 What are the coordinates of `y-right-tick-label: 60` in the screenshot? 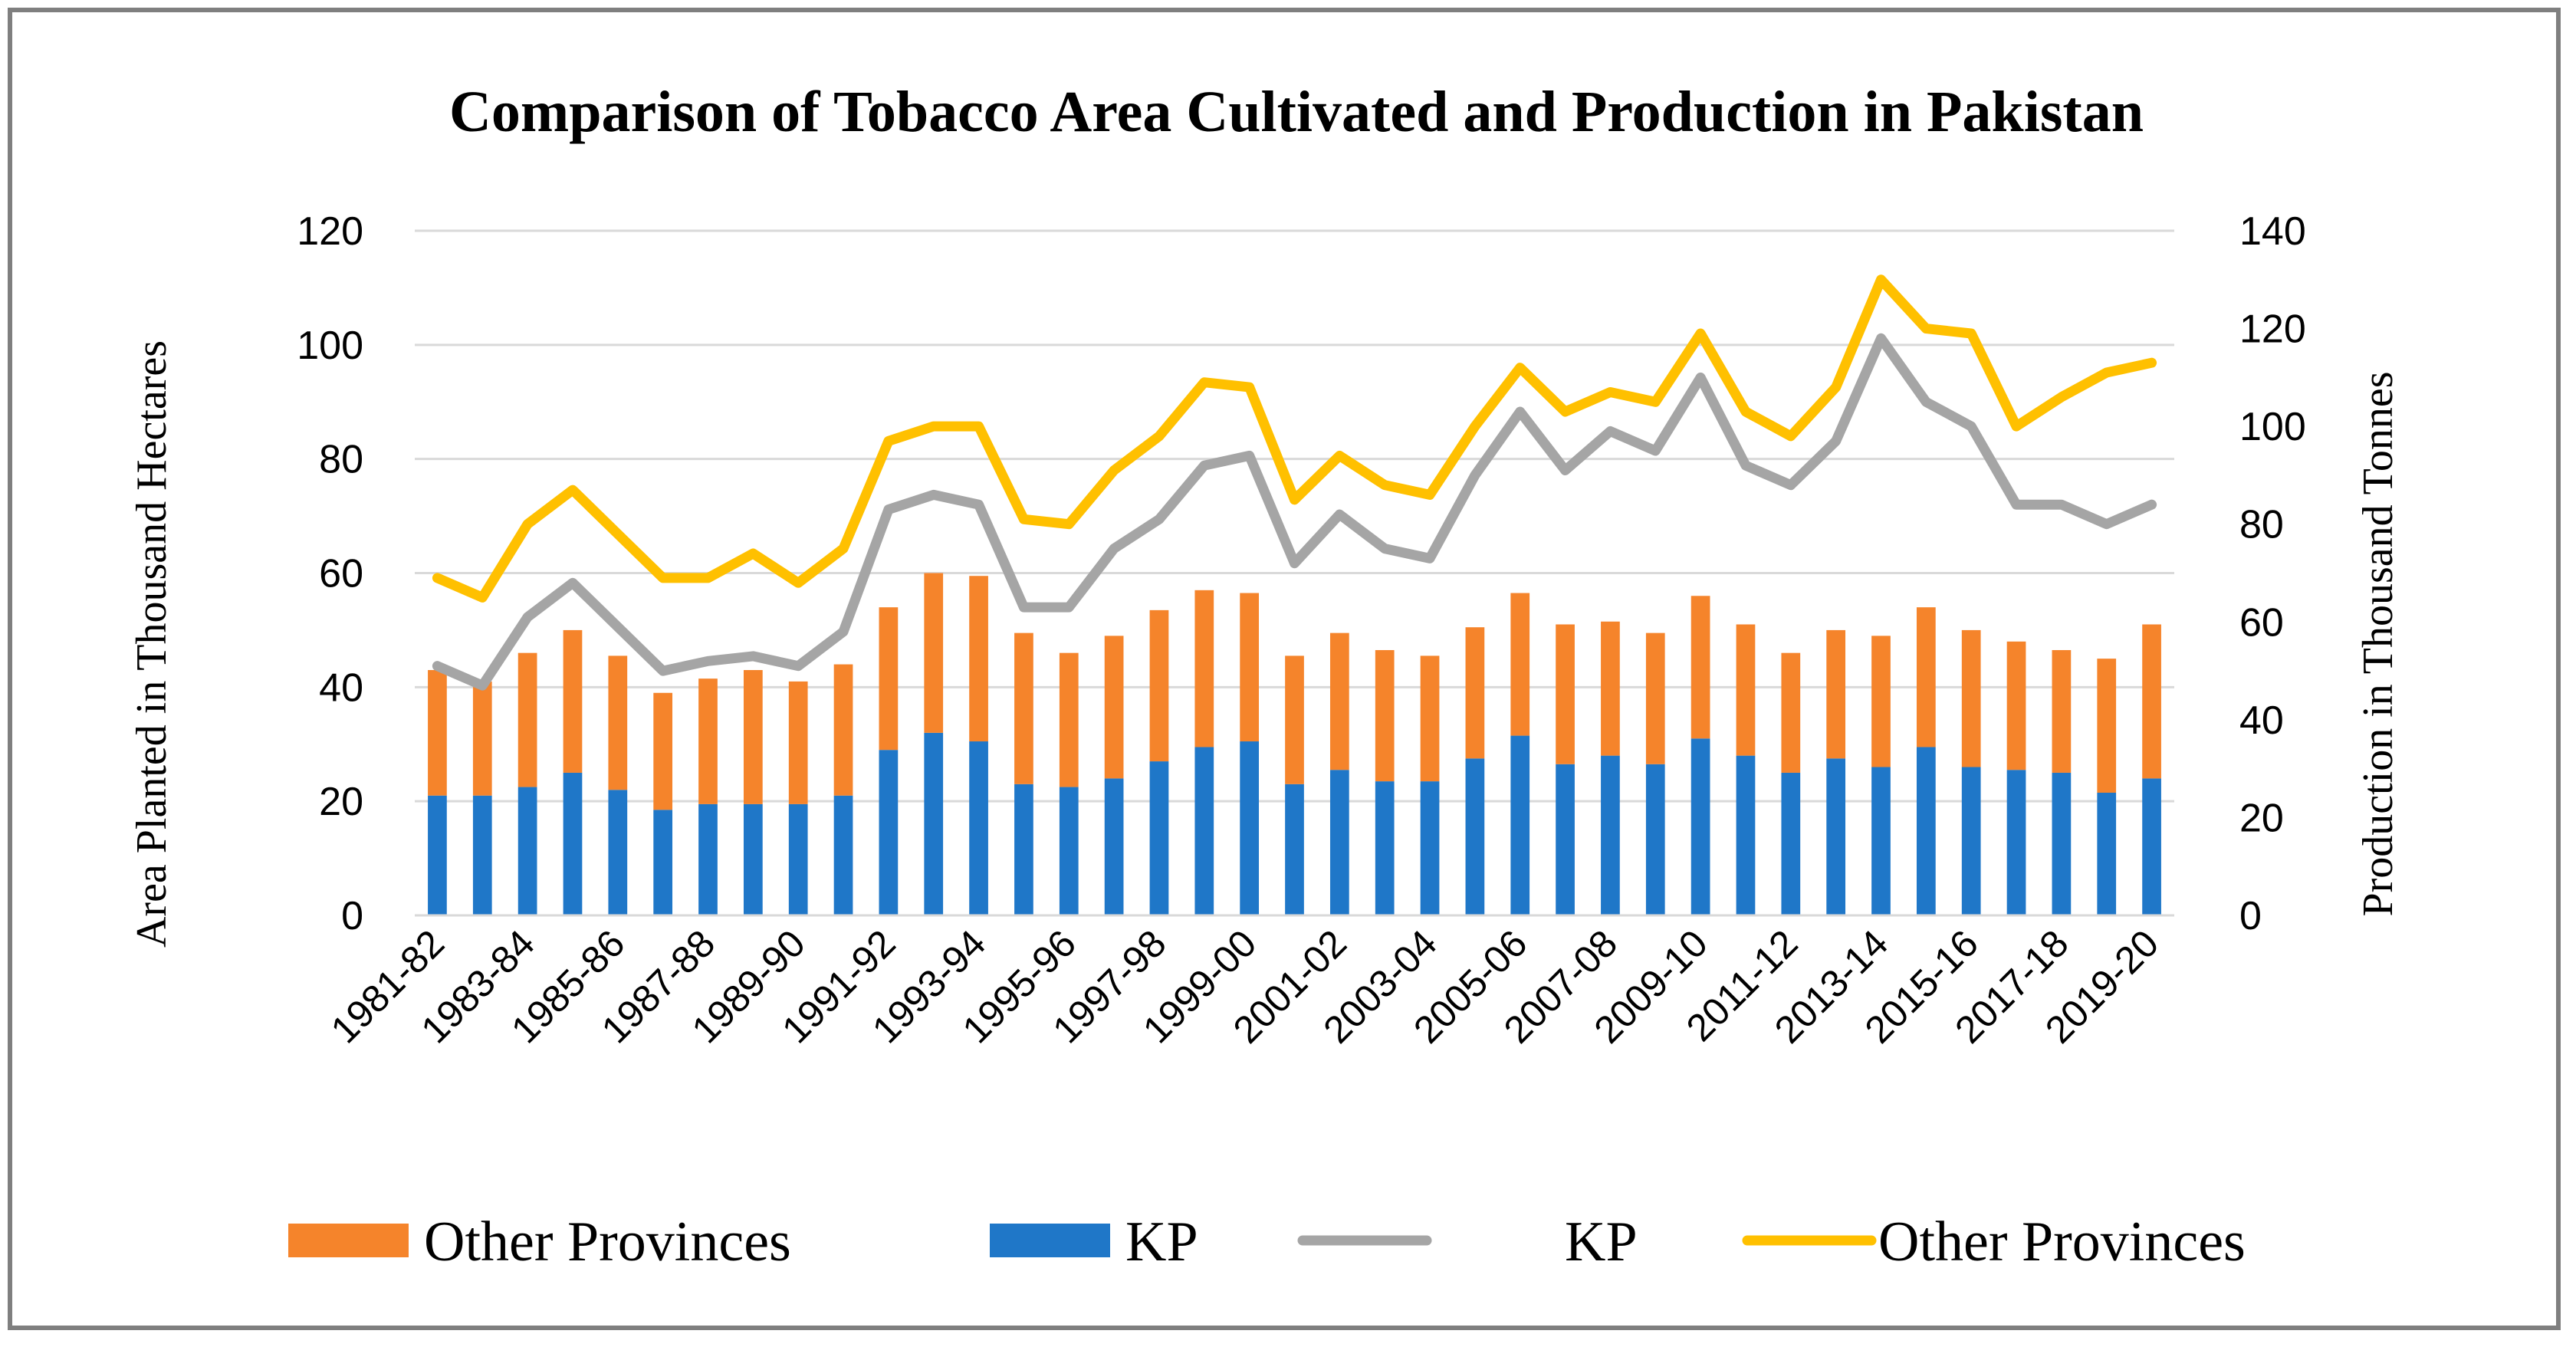 It's located at (2261, 622).